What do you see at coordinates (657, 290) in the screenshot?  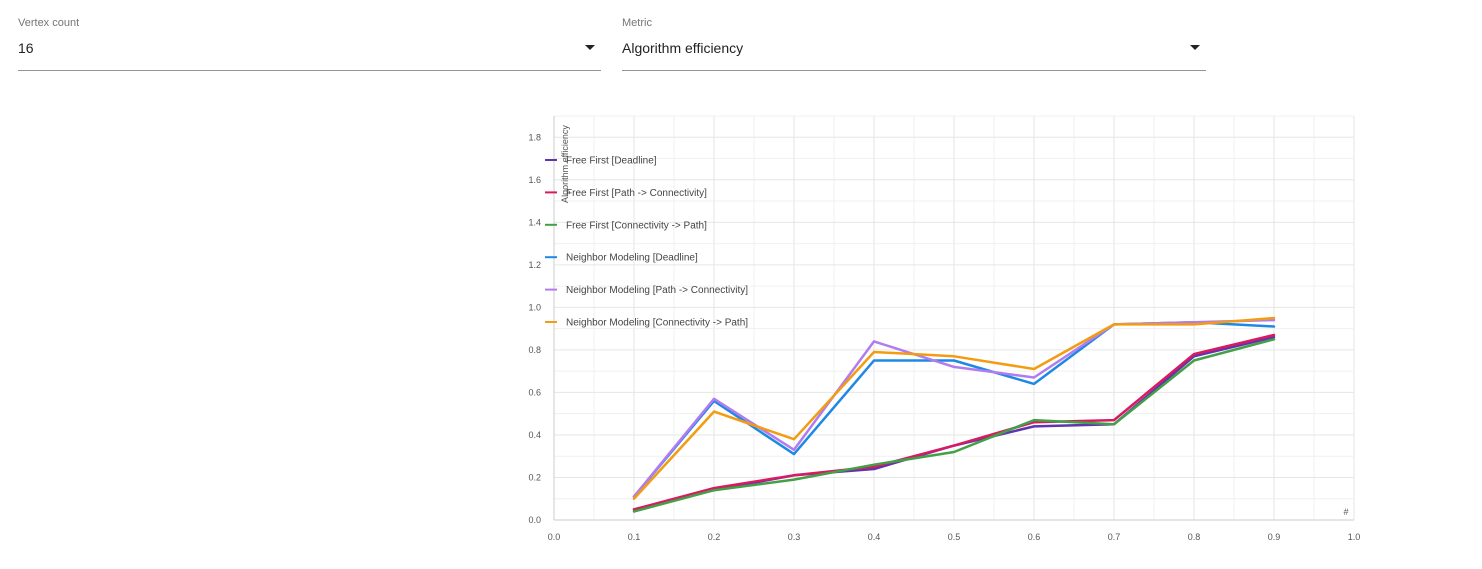 I see `legend-label: Neighbor Modeling [Path -> Connectivity]` at bounding box center [657, 290].